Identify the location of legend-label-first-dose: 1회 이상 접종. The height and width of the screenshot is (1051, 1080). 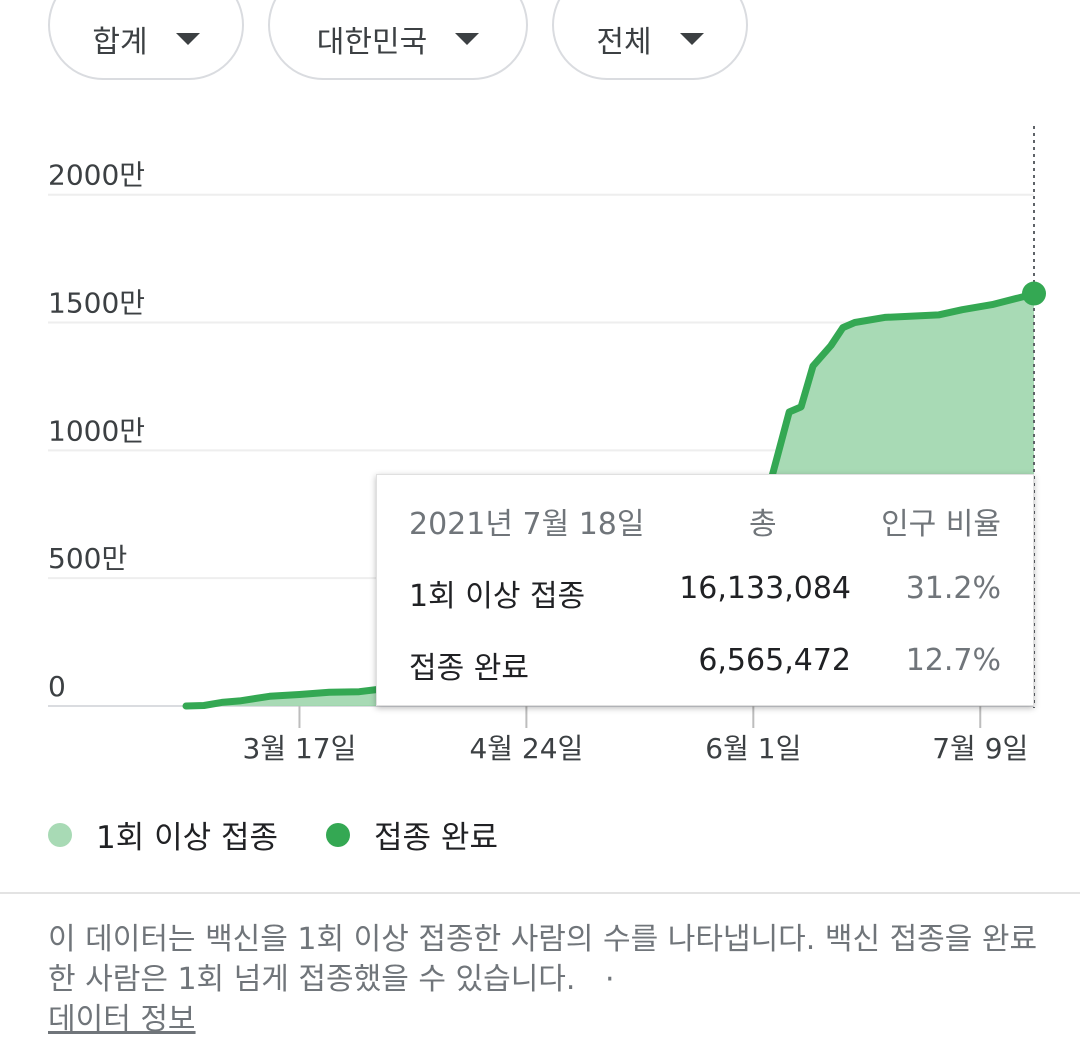
(187, 838).